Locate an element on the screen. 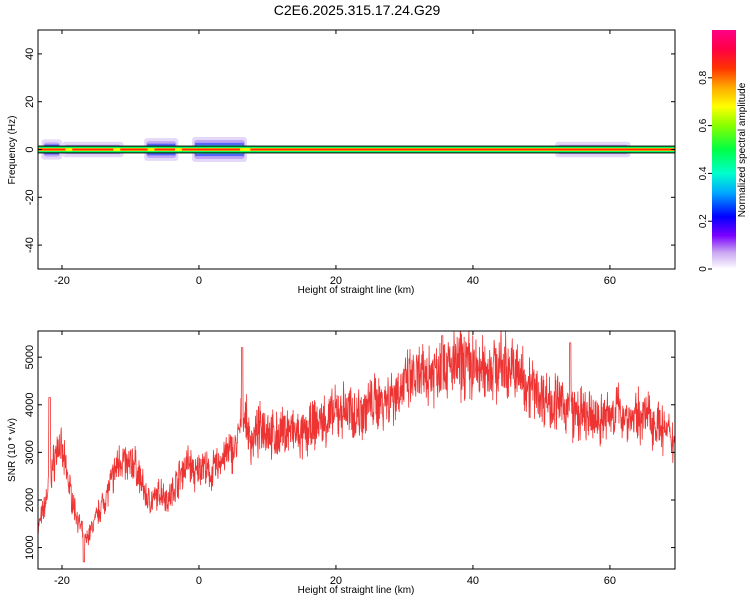 This screenshot has width=750, height=605. colorbar-tick-label: 0.4 is located at coordinates (703, 173).